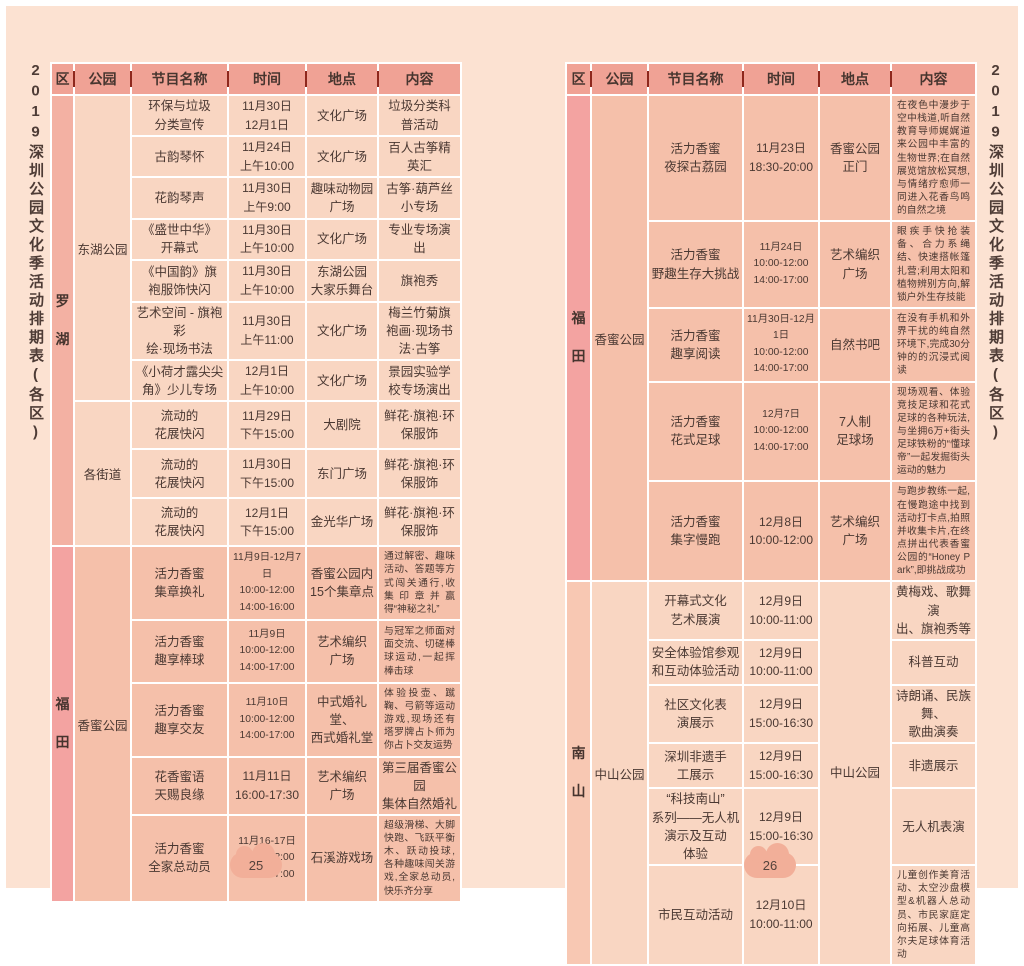  I want to click on park-cell: 香蜜公园, so click(619, 338).